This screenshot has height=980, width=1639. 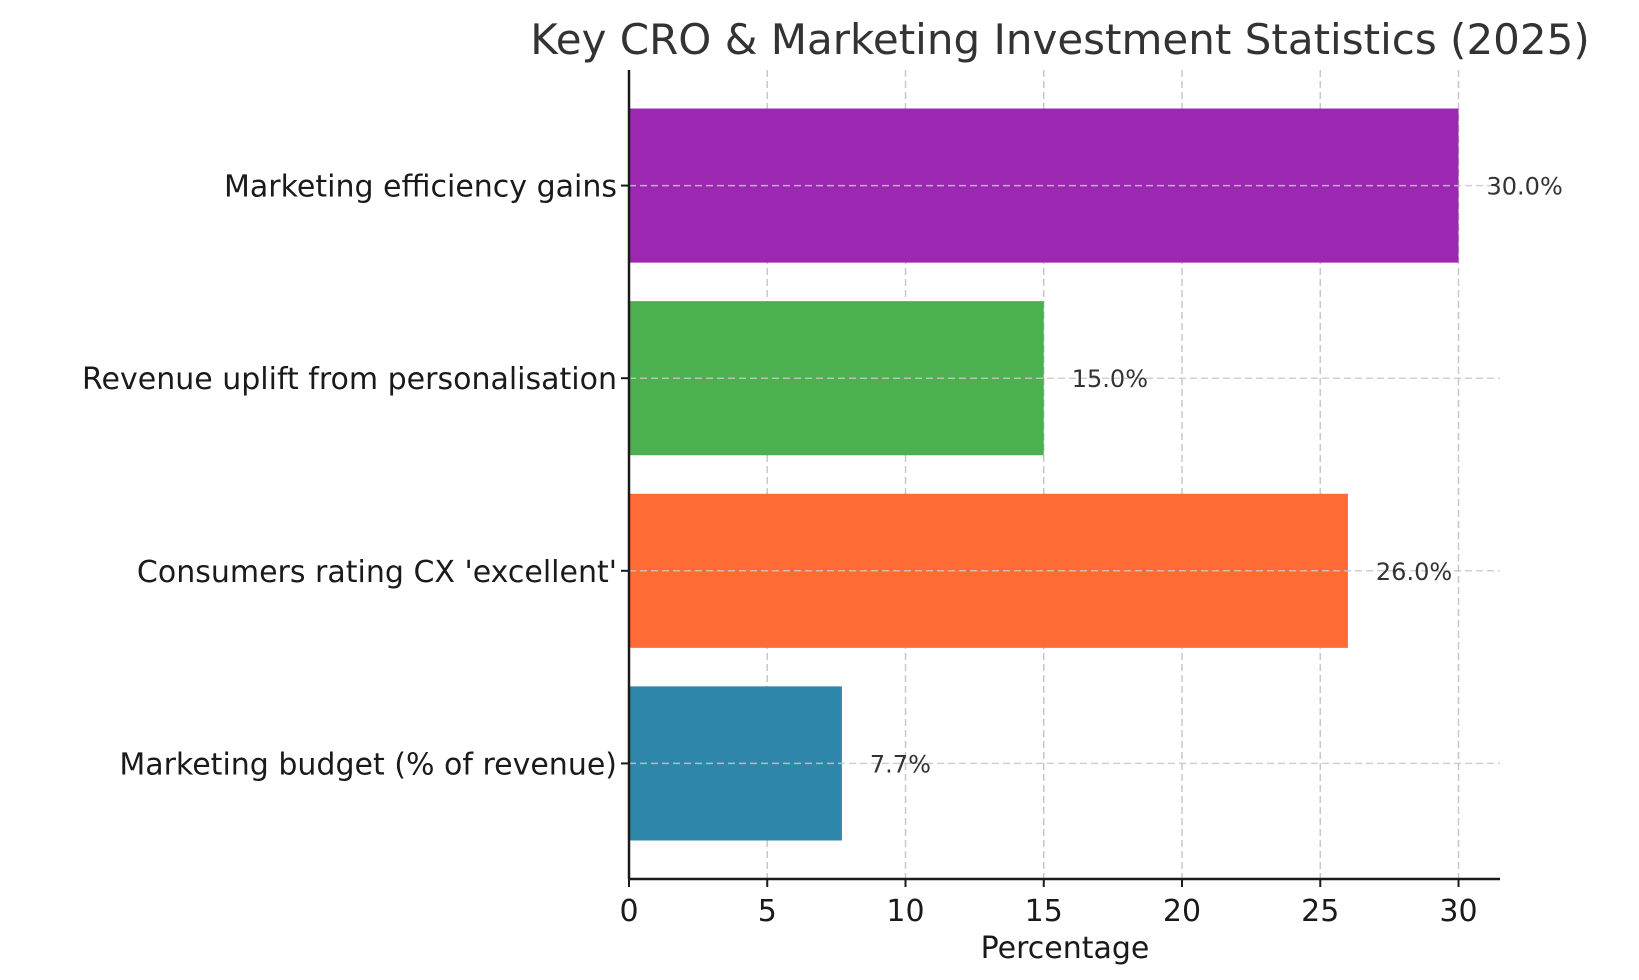 I want to click on x-tick-label-30: 30, so click(x=1458, y=911).